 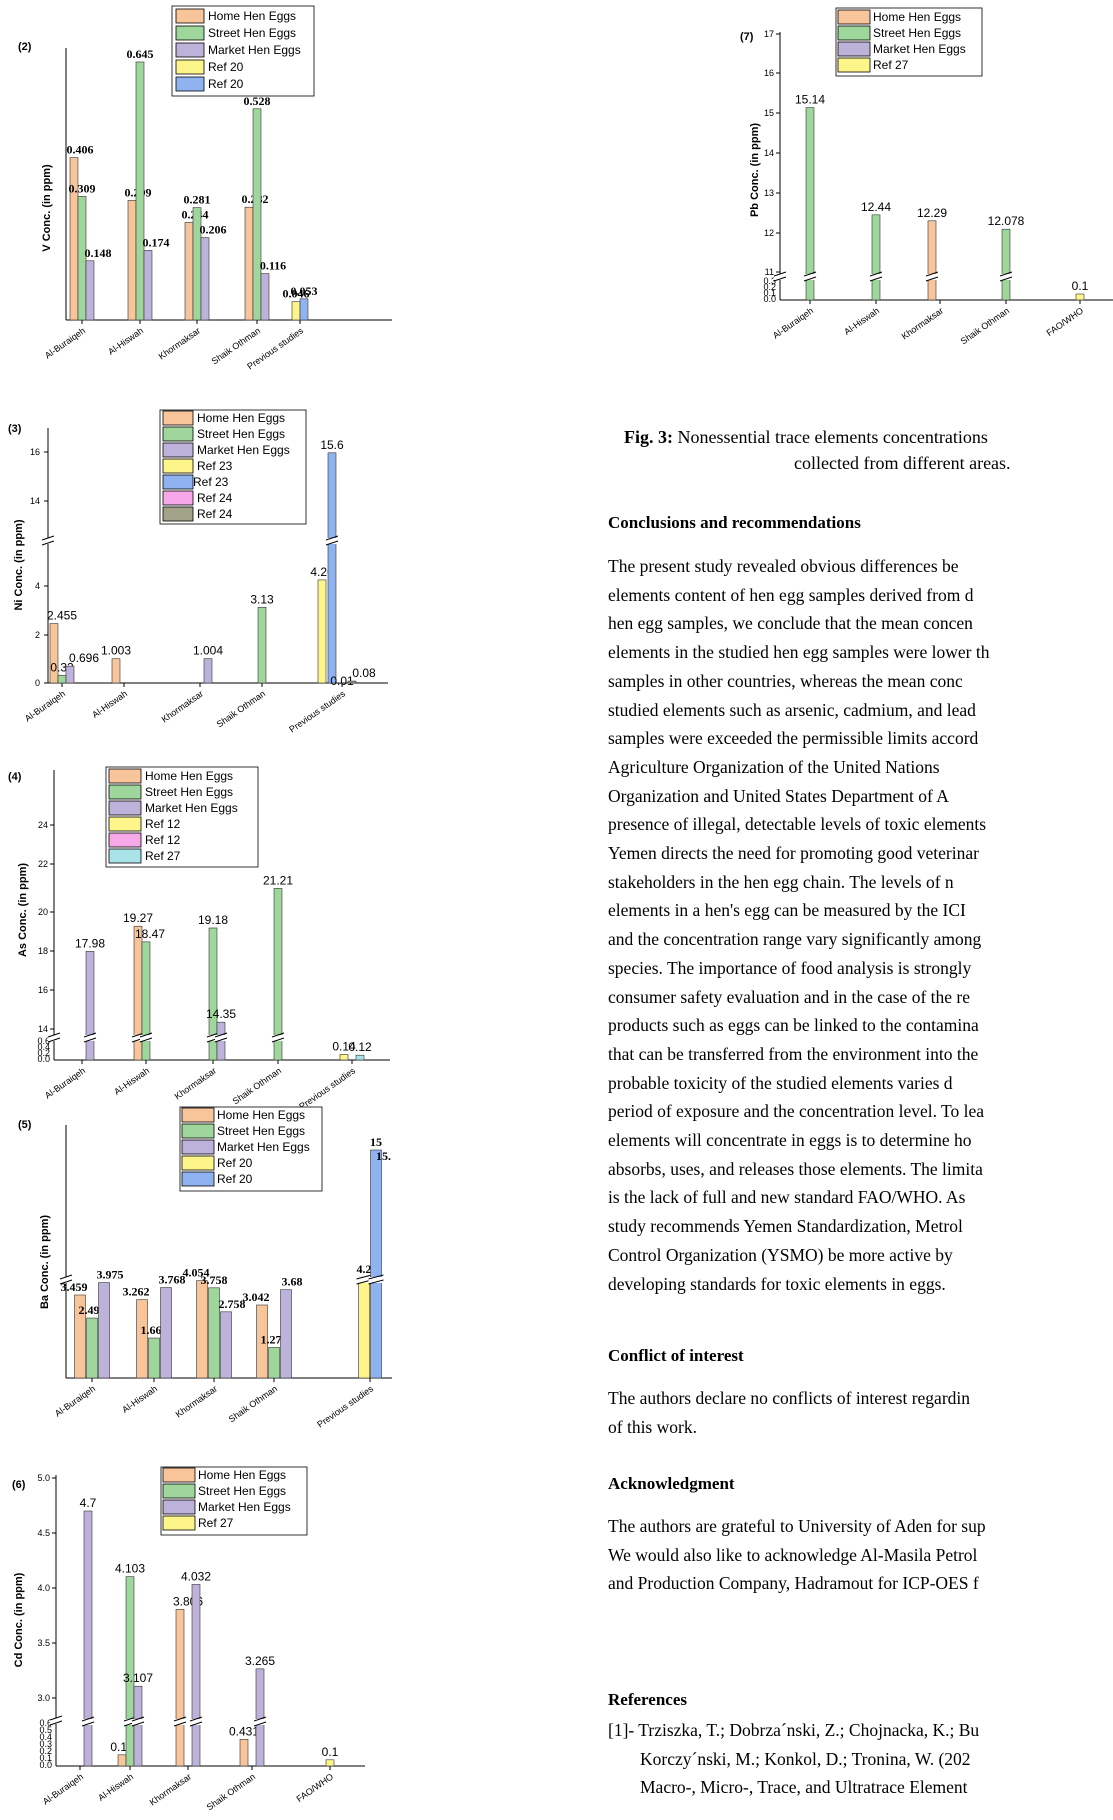 I want to click on data-label: 3.459, so click(x=74, y=1287).